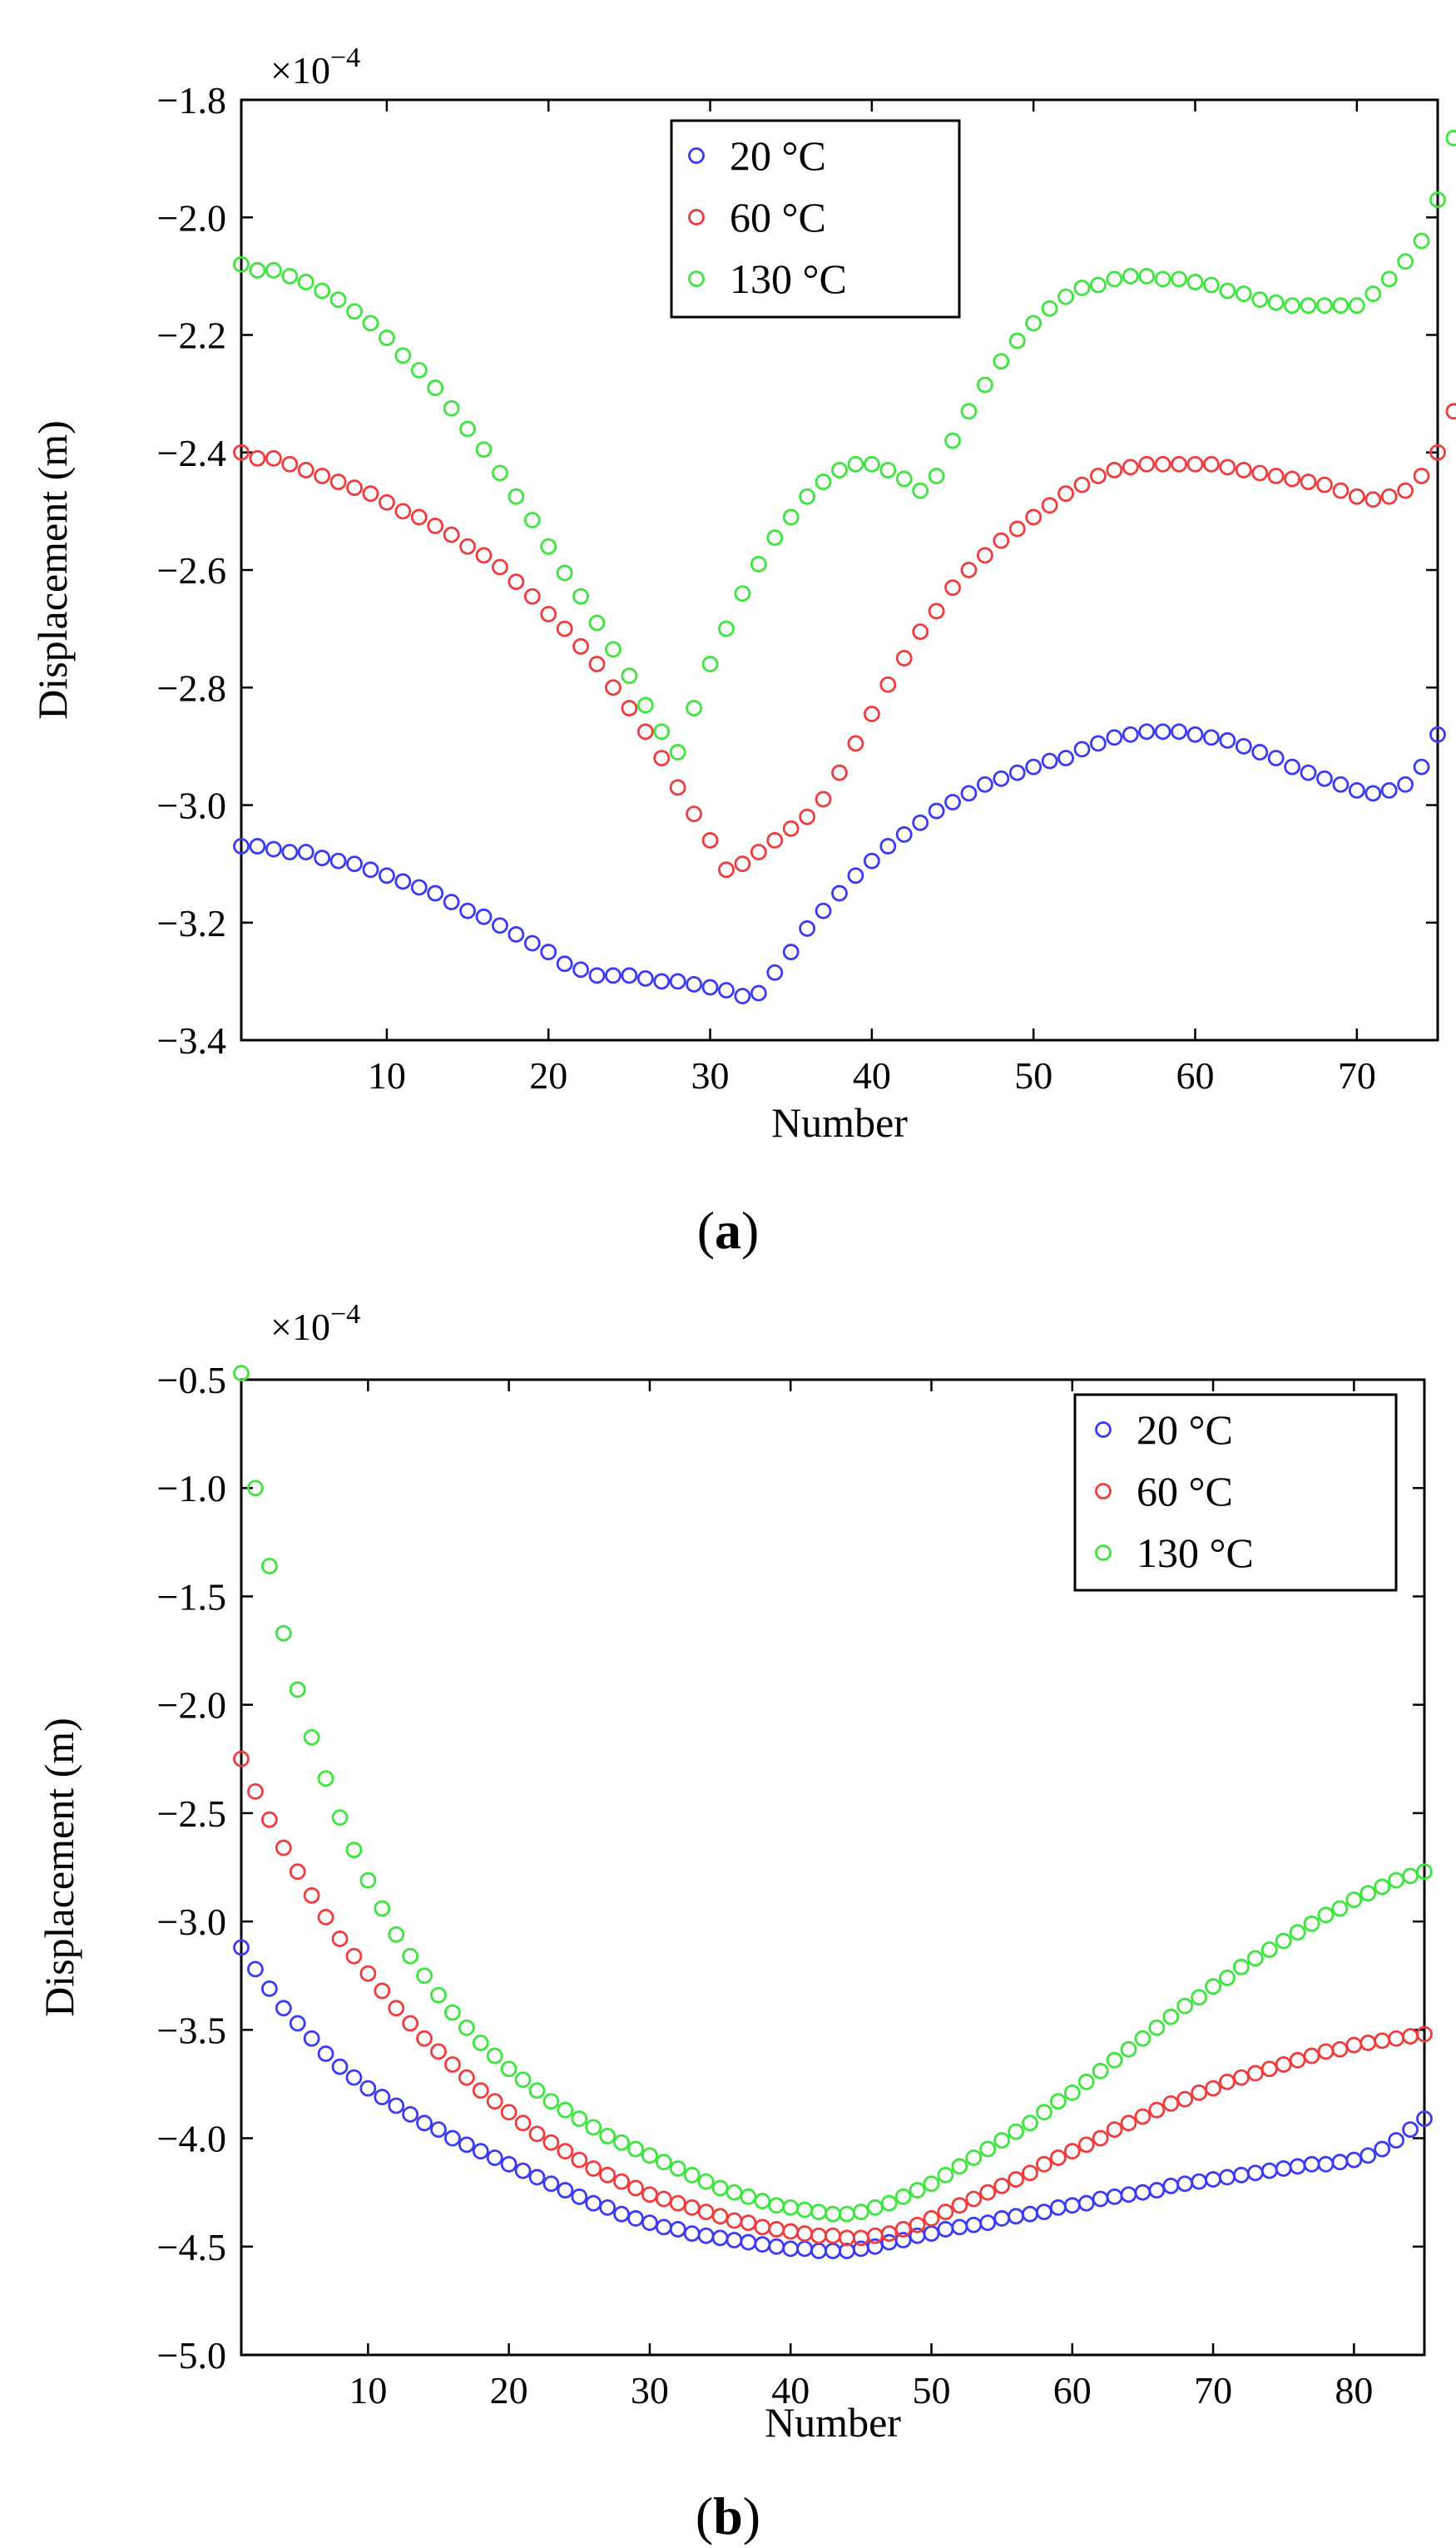 This screenshot has width=1456, height=2548. What do you see at coordinates (191, 806) in the screenshot?
I see `y-tick-label: −3.0` at bounding box center [191, 806].